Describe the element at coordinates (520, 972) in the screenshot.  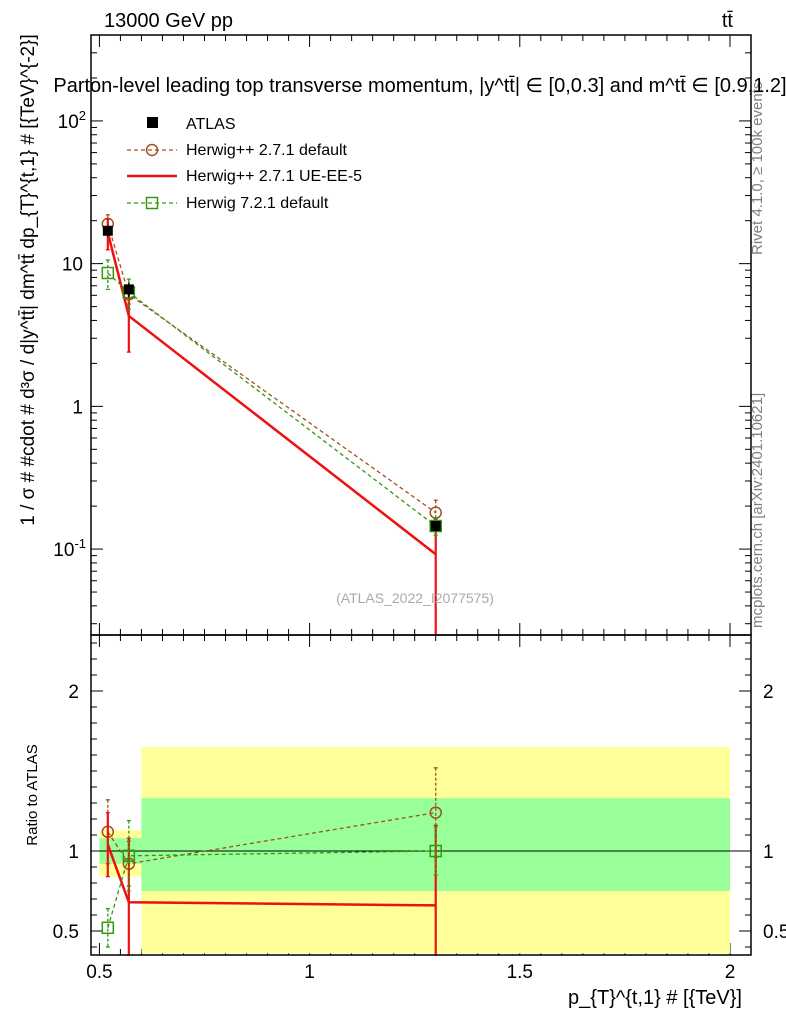
I see `x-tick-label: 1.5` at that location.